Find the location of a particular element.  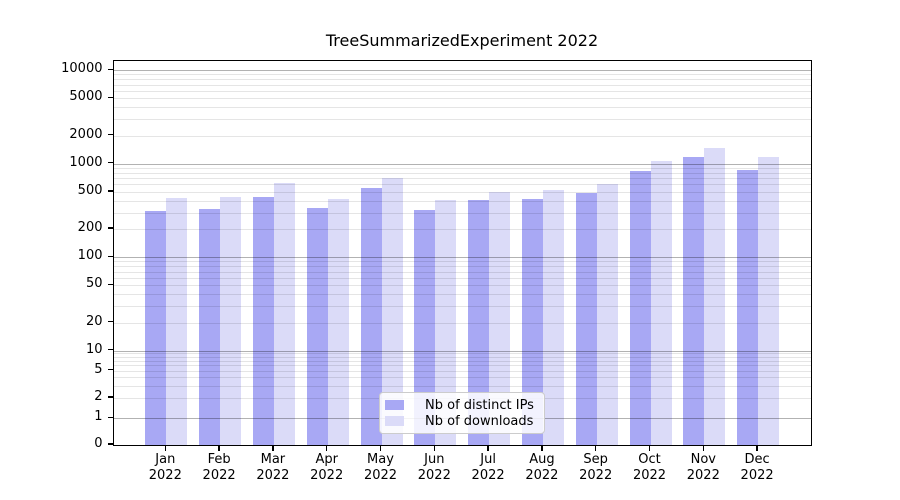

legend-swatch-downloads is located at coordinates (394, 421).